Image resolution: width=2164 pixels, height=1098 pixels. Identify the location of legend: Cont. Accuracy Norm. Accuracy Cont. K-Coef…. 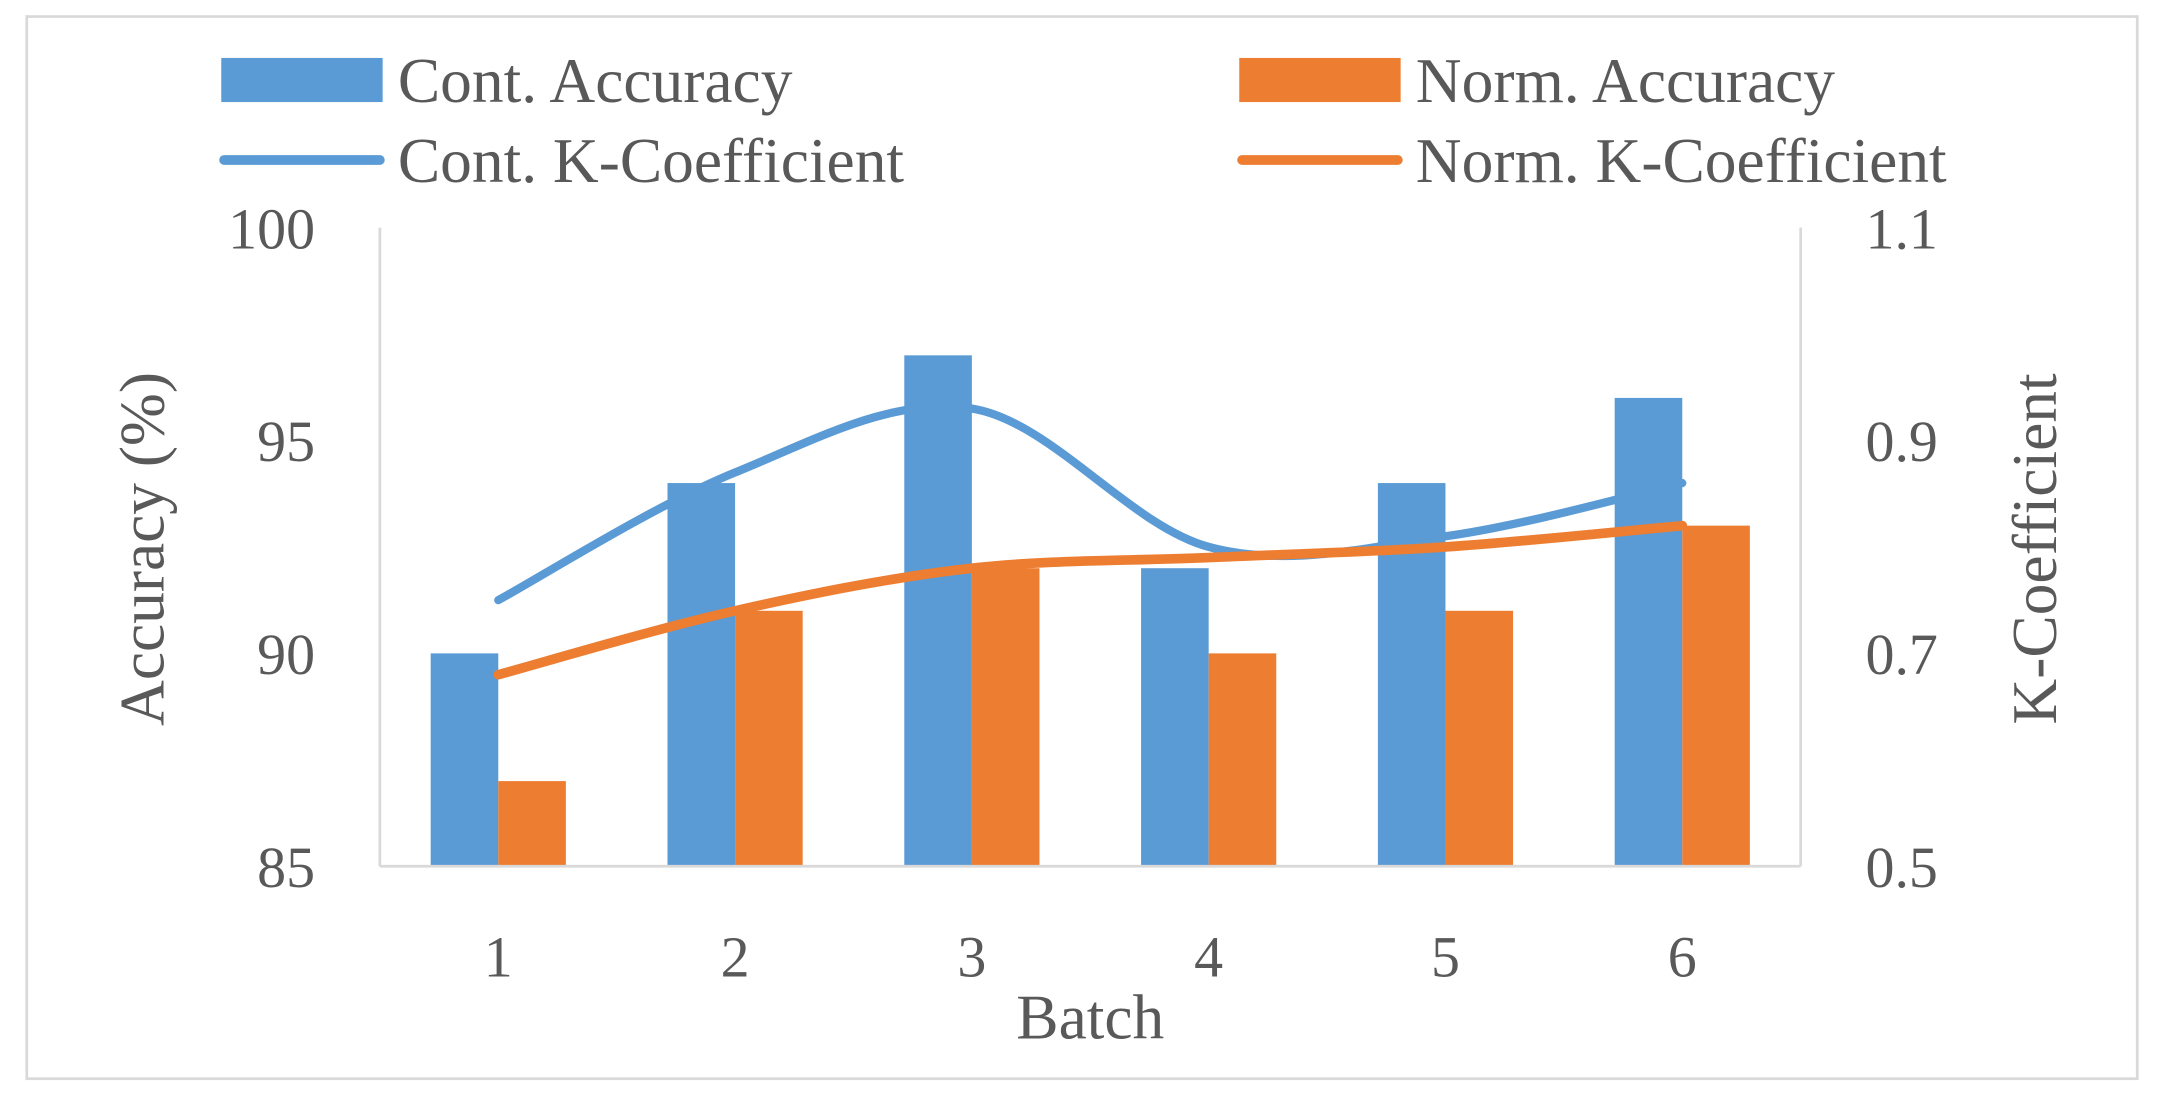
(1083, 120).